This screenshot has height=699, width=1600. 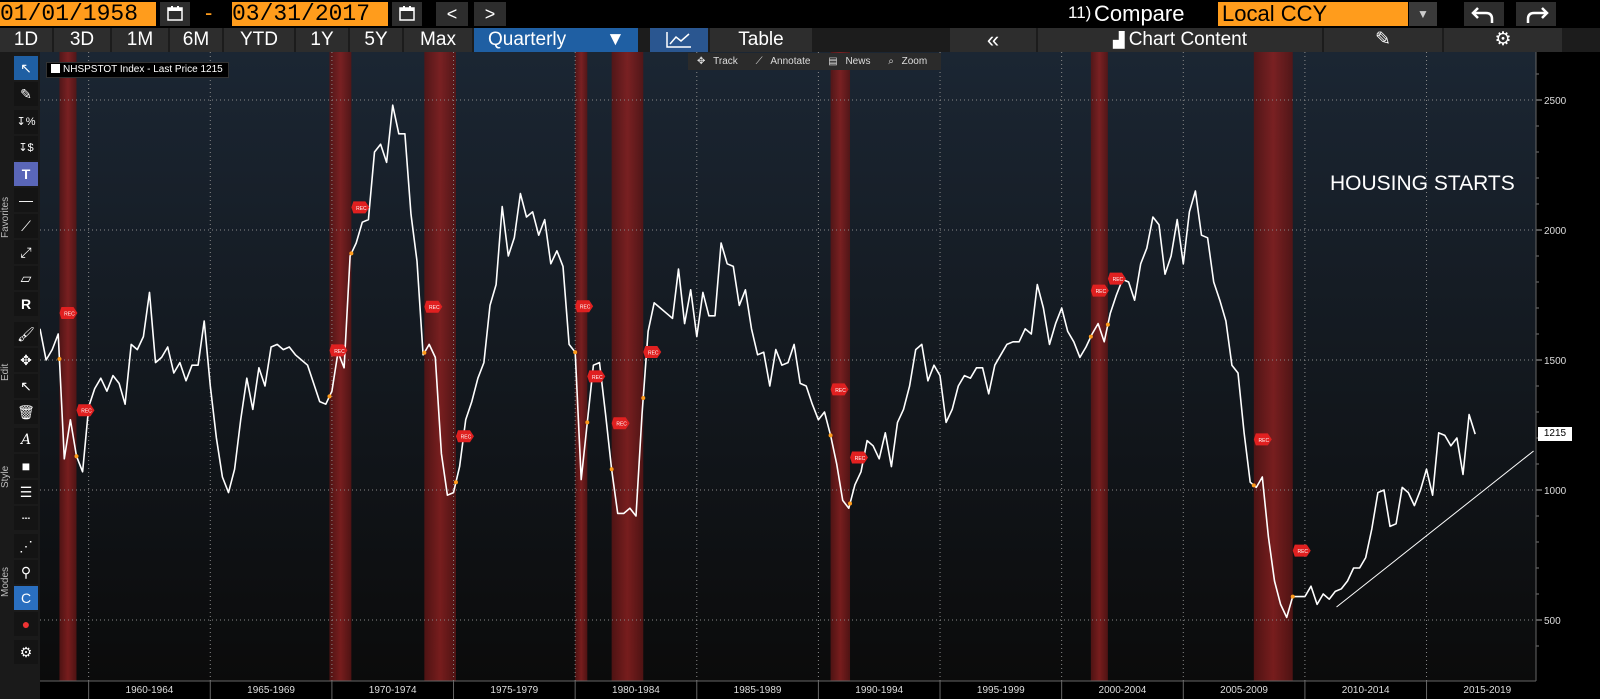 What do you see at coordinates (393, 690) in the screenshot?
I see `x-tick-label: 1970-1974` at bounding box center [393, 690].